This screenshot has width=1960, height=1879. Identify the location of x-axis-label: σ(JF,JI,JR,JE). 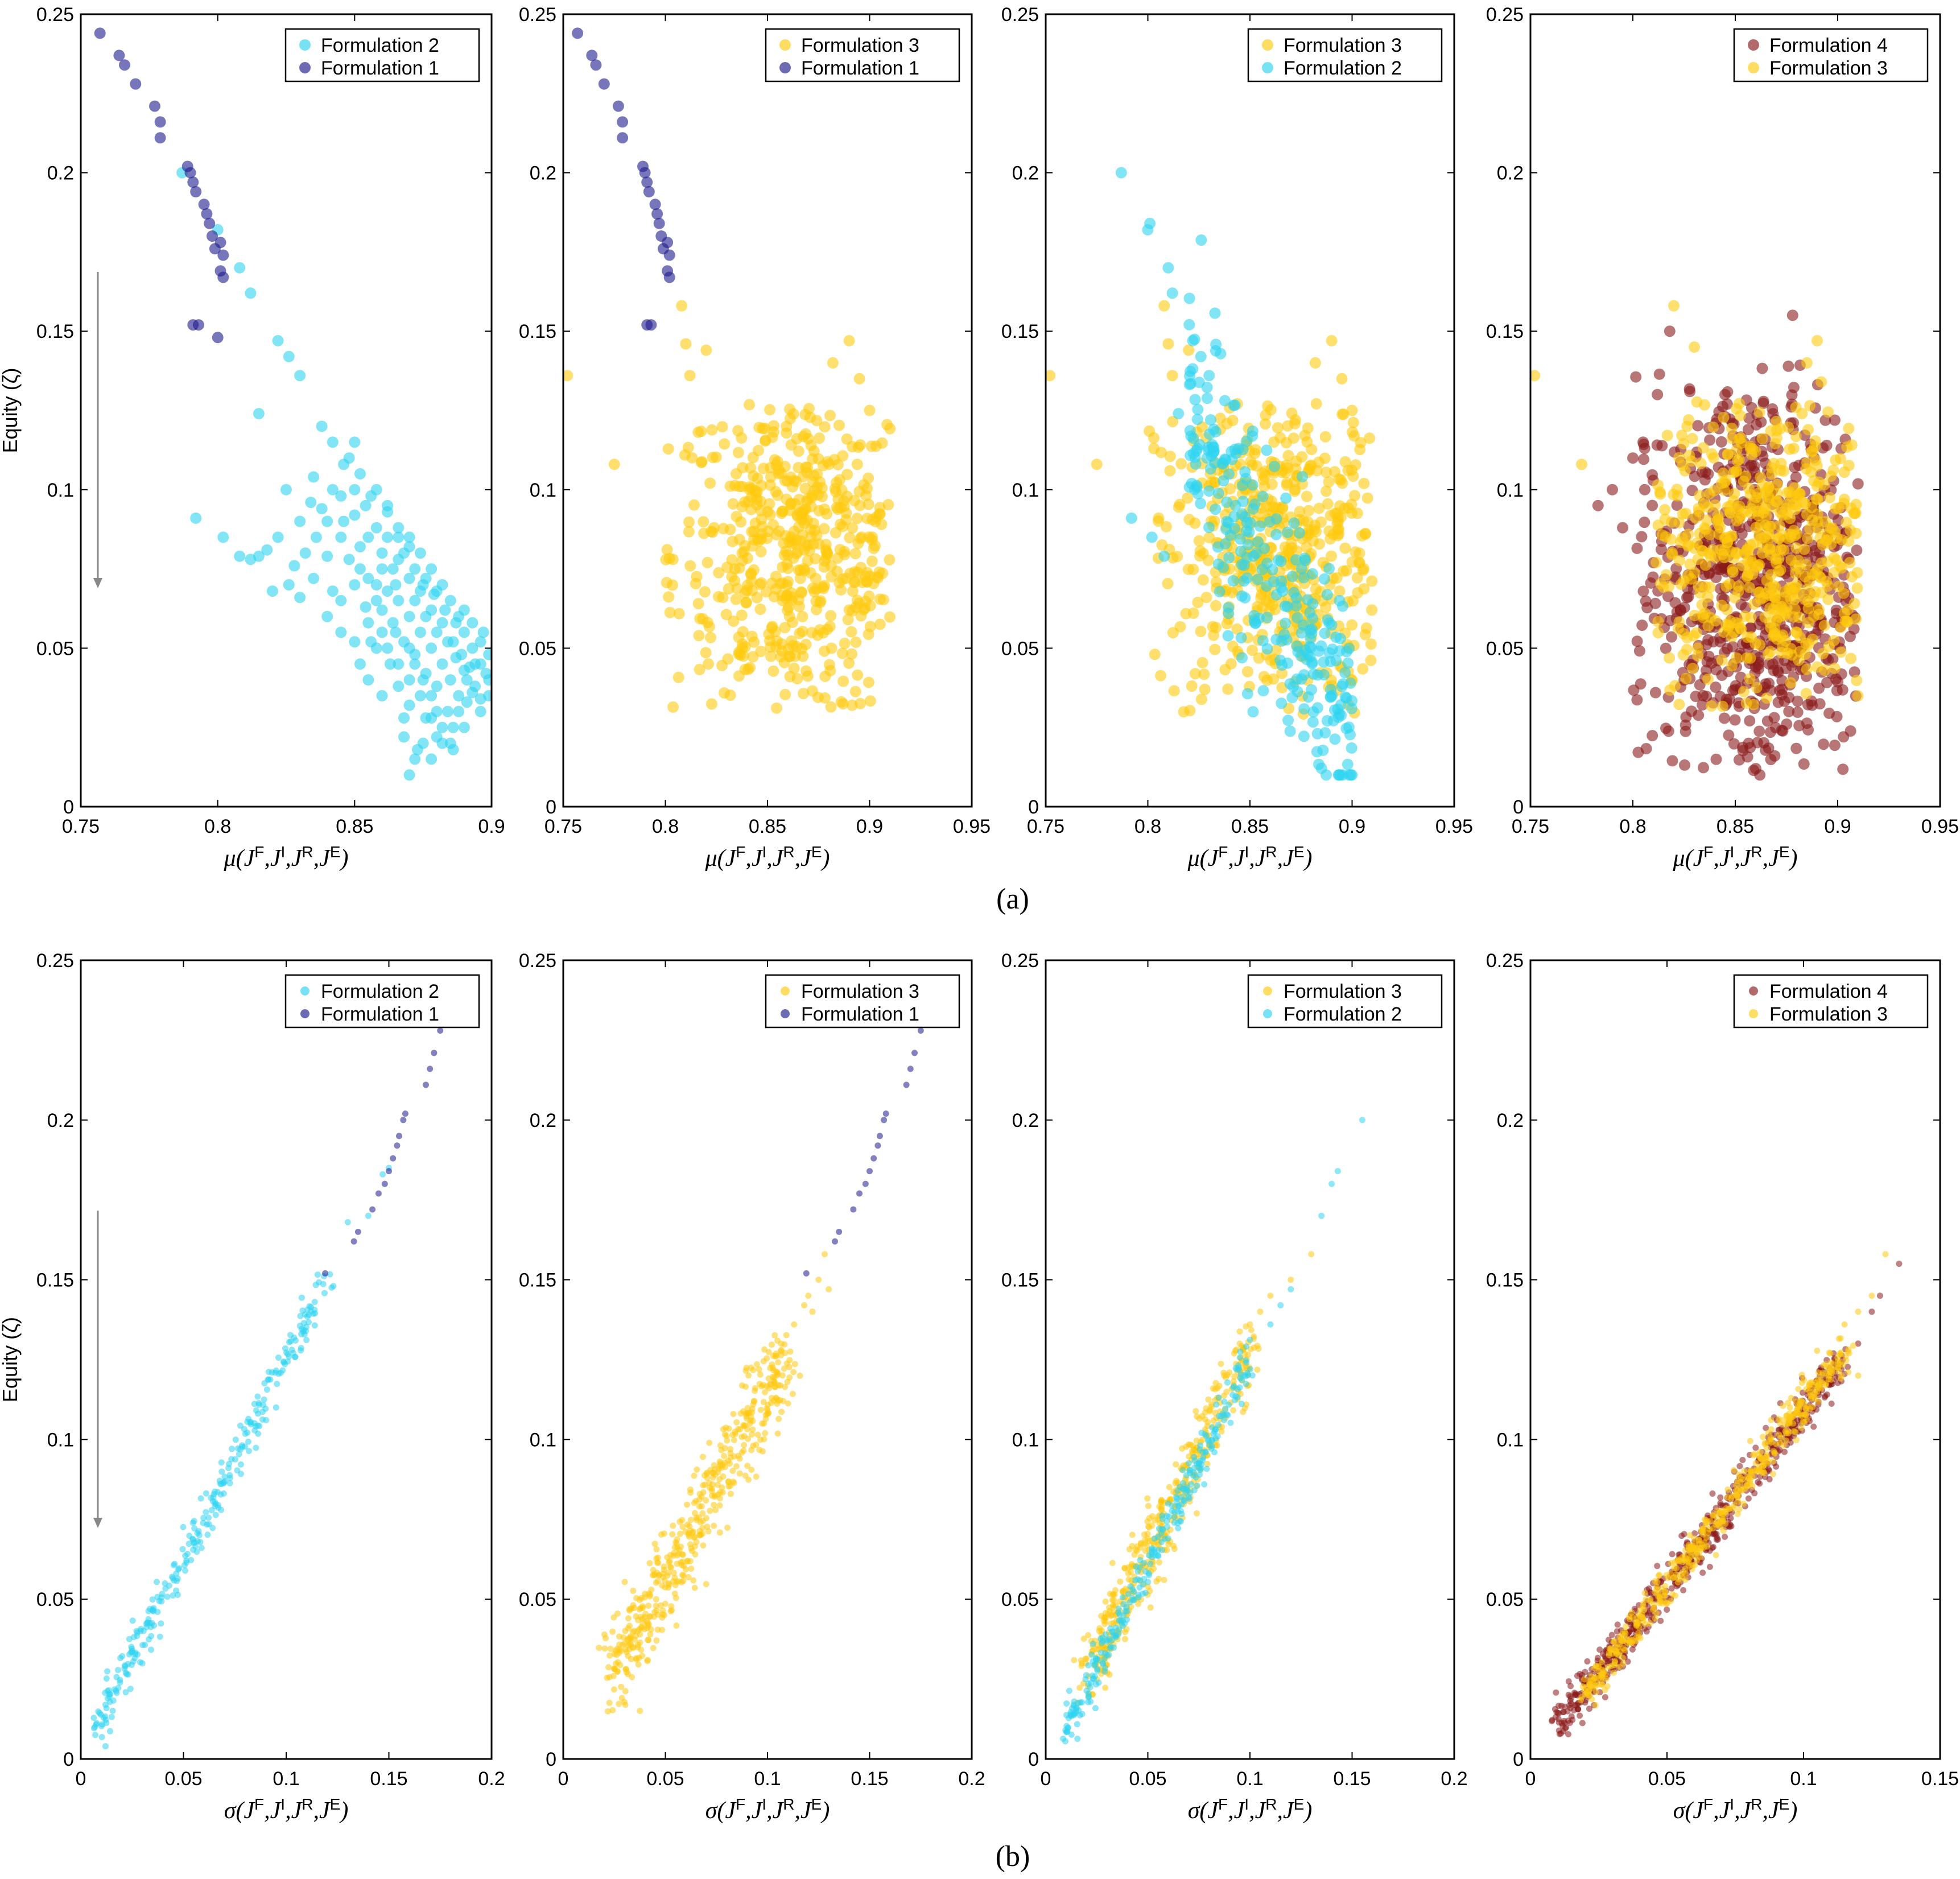
(286, 1809).